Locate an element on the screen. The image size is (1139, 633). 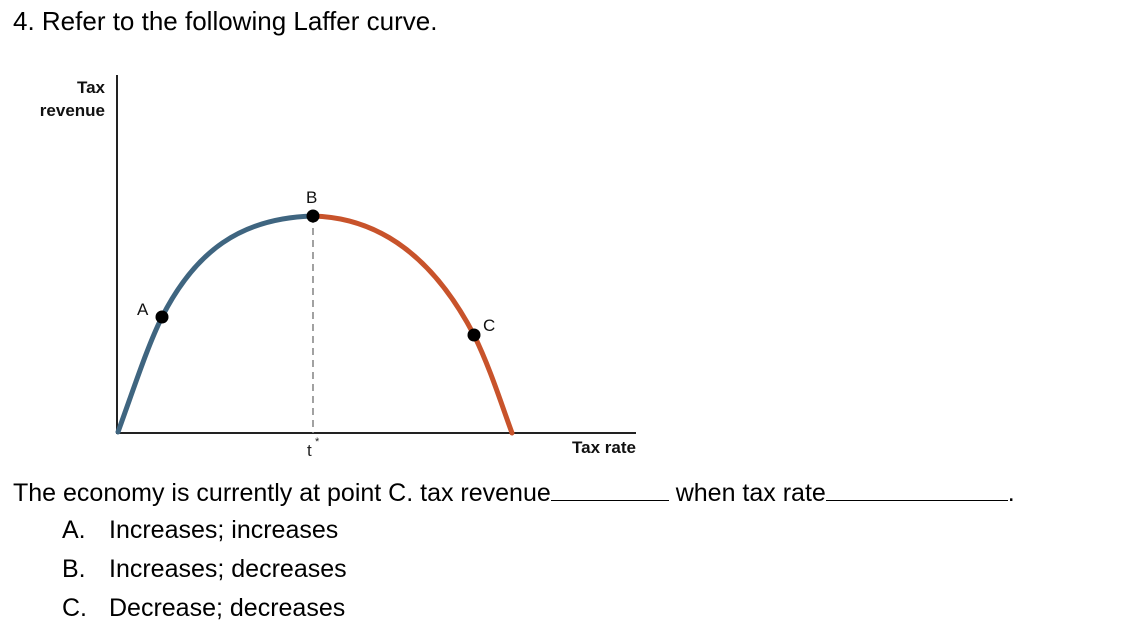
option-b: B. Increases; decreases is located at coordinates (204, 572).